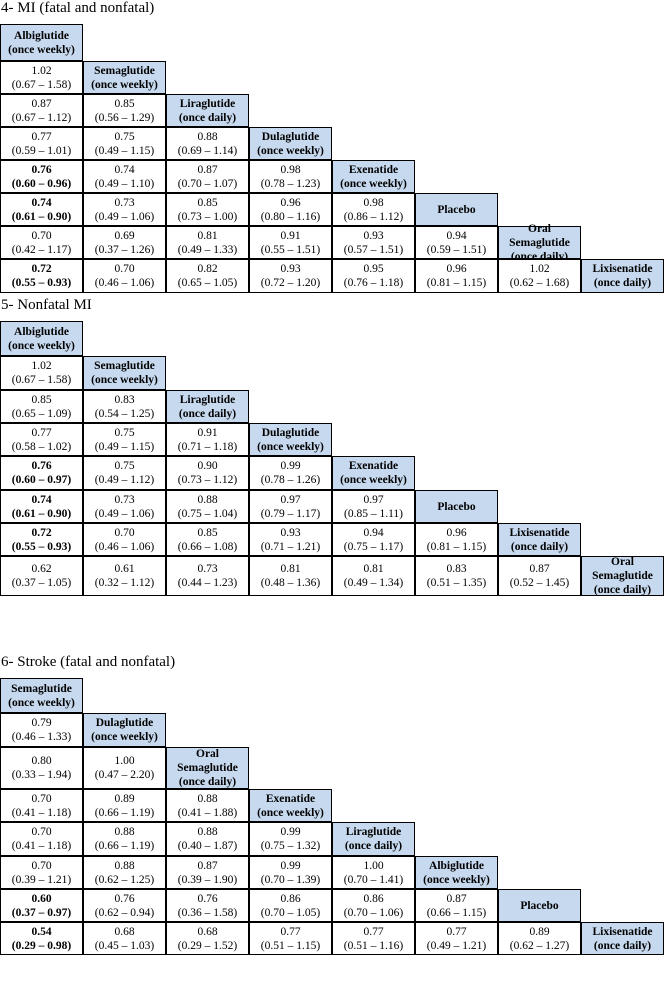 Image resolution: width=666 pixels, height=991 pixels. Describe the element at coordinates (41, 812) in the screenshot. I see `confidence-interval: (0.41 – 1.18)` at that location.